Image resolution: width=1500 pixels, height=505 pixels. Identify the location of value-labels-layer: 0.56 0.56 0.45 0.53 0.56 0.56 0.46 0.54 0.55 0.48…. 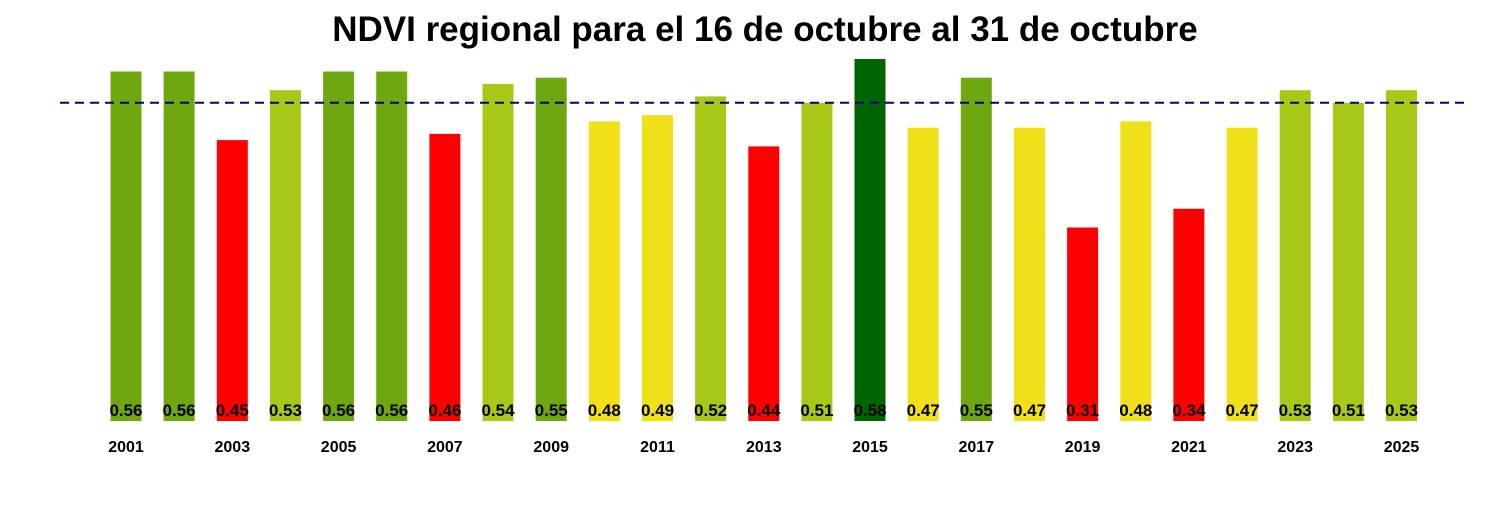
(763, 410).